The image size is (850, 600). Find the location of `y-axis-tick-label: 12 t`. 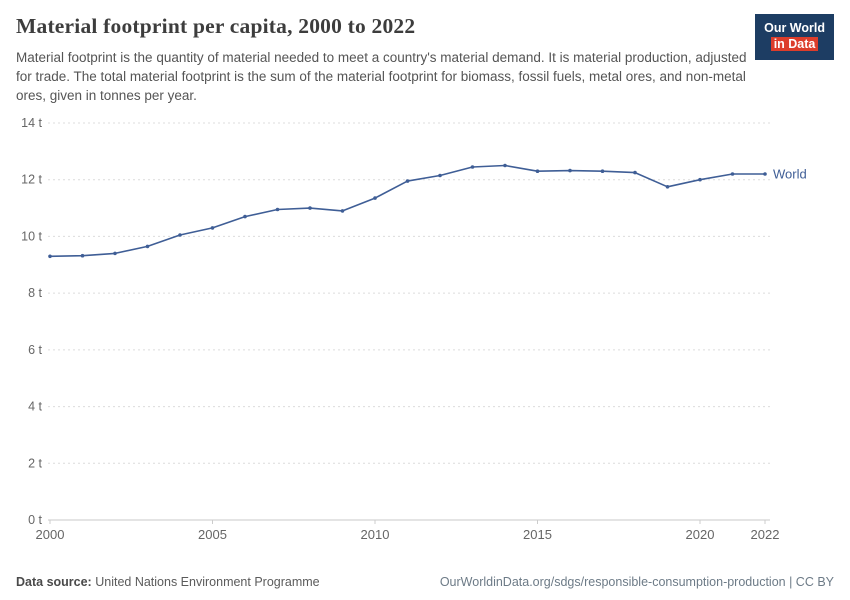

y-axis-tick-label: 12 t is located at coordinates (31, 180).